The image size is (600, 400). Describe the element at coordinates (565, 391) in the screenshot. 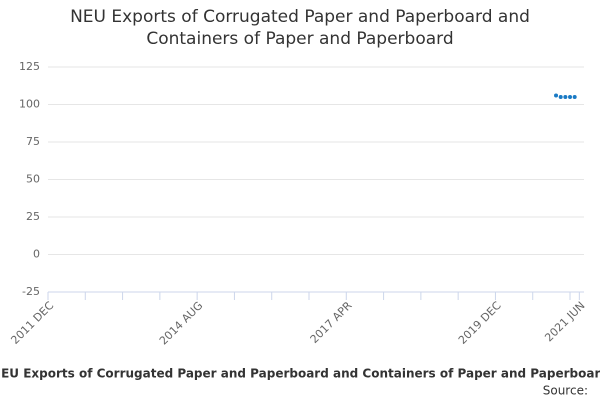

I see `source: Source:` at that location.